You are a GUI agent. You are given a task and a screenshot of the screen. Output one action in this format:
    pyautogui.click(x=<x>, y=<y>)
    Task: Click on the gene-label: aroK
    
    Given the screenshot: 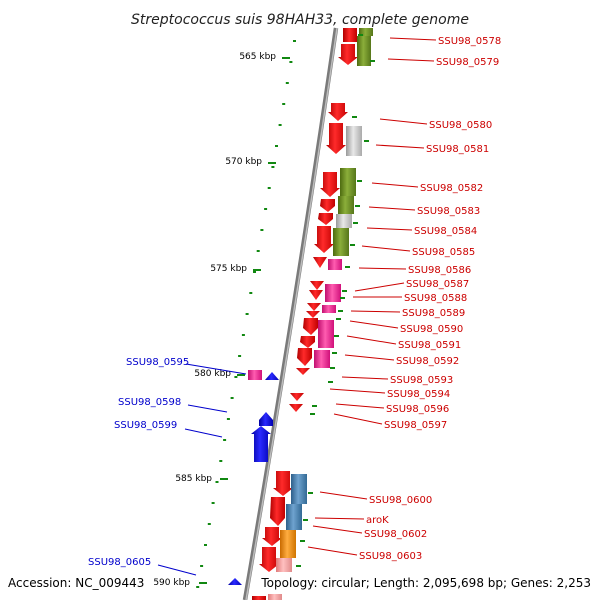 What is the action you would take?
    pyautogui.click(x=377, y=520)
    